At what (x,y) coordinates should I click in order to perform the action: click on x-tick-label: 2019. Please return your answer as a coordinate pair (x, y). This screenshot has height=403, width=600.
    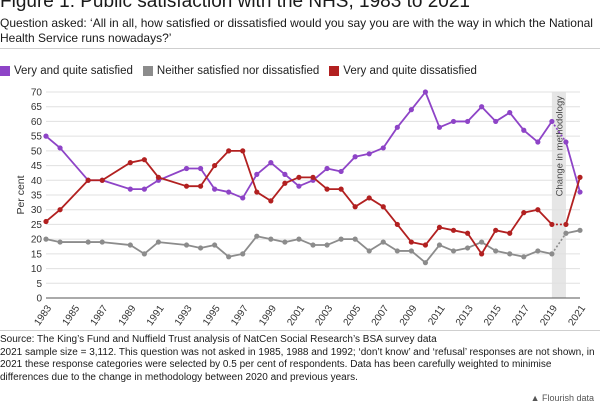
    Looking at the image, I should click on (549, 315).